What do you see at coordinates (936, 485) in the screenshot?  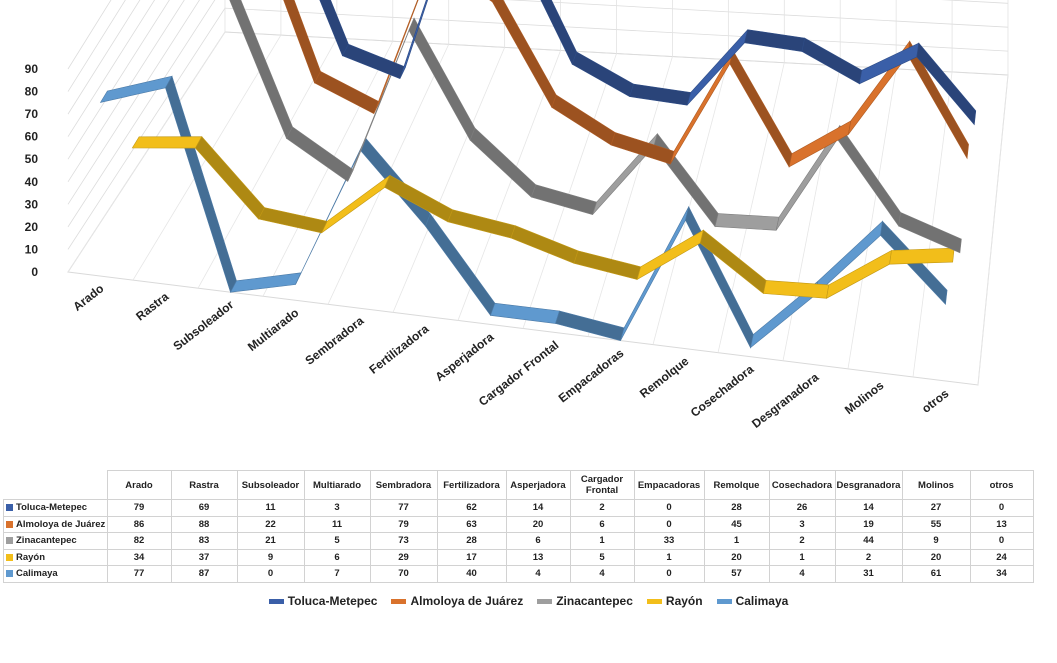 I see `table-header-cell: Molinos` at bounding box center [936, 485].